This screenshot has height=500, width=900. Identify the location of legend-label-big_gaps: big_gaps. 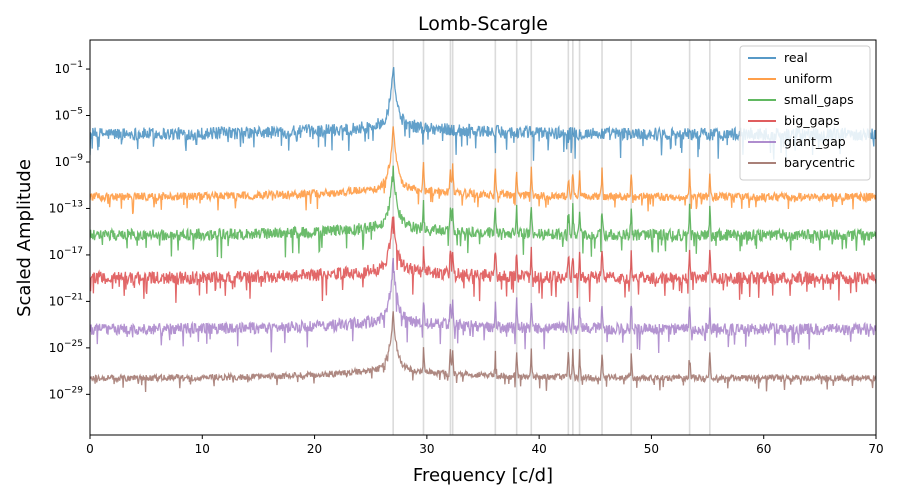
(812, 120).